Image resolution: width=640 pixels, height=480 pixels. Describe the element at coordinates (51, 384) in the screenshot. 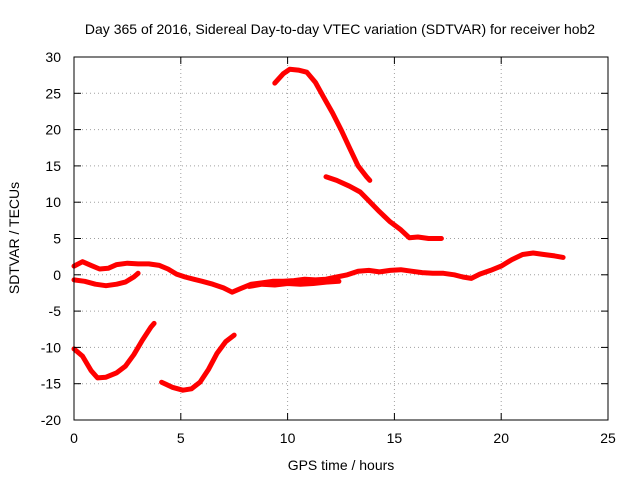

I see `y-tick-label: -15` at that location.